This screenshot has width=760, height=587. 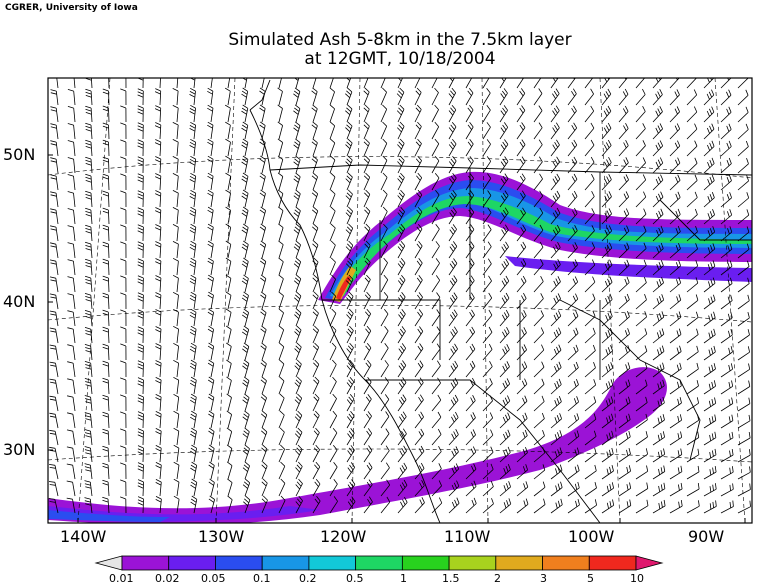 What do you see at coordinates (543, 578) in the screenshot?
I see `colorbar-label: 3` at bounding box center [543, 578].